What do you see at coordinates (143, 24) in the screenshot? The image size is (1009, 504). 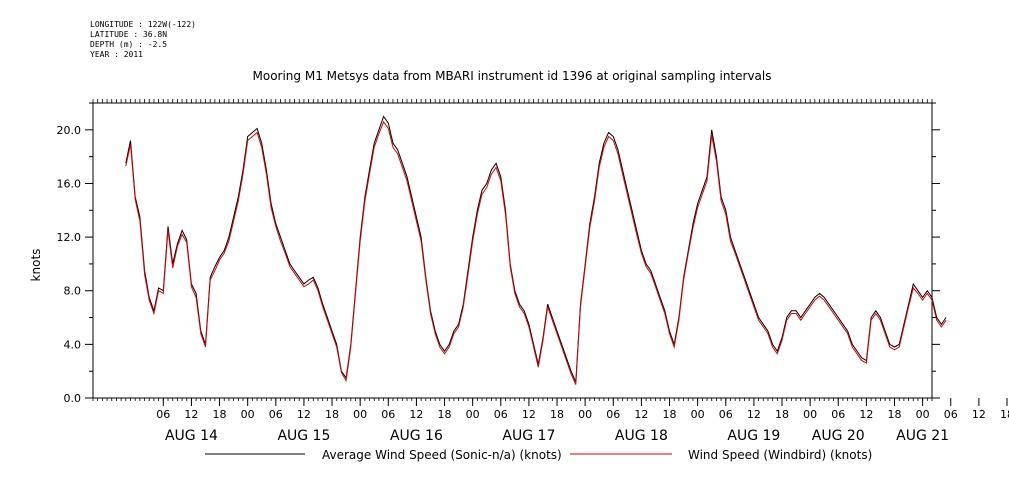 I see `longitude-label: LONGITUDE : 122W(-122)` at bounding box center [143, 24].